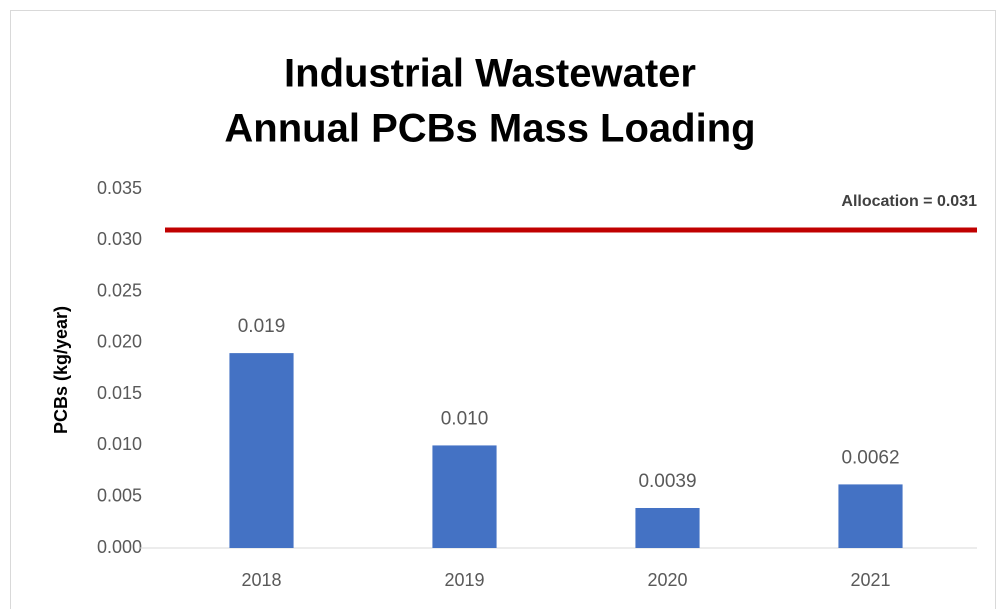  Describe the element at coordinates (119, 547) in the screenshot. I see `y-tick-label: 0.000` at that location.